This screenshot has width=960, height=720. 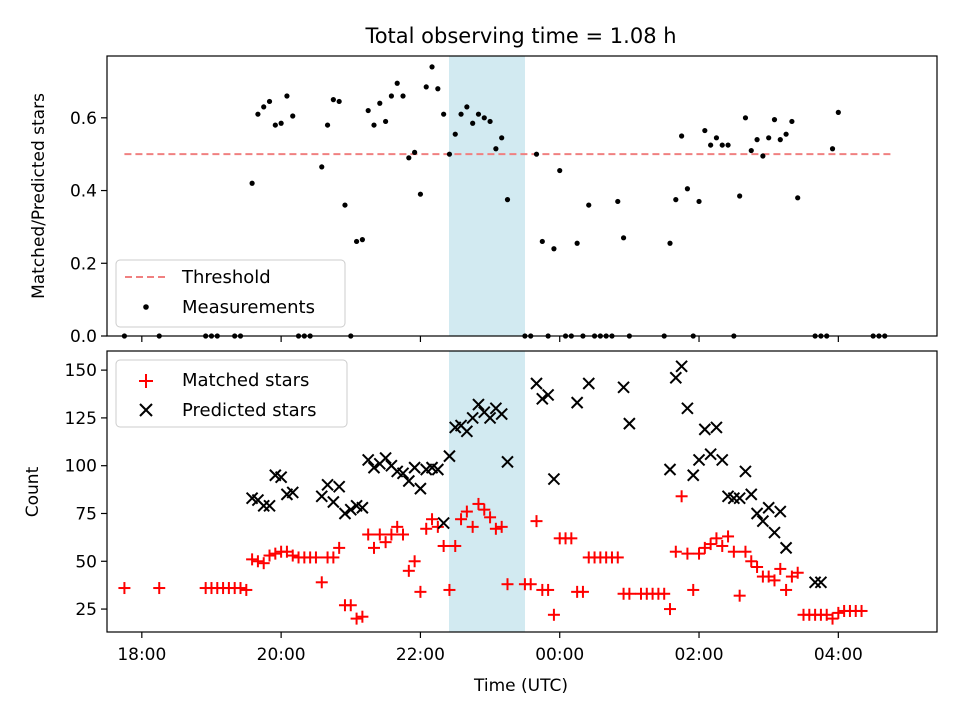 I want to click on y-tick-label: 0.0, so click(x=83, y=337).